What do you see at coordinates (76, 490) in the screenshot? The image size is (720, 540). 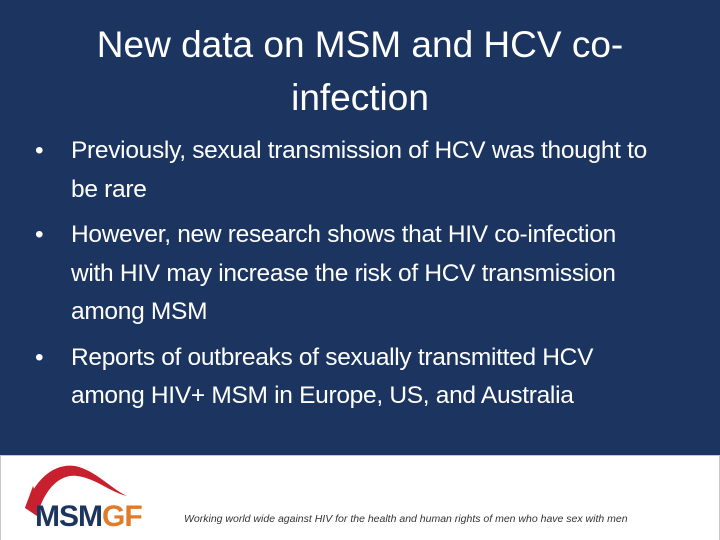 I see `logo-swoosh` at bounding box center [76, 490].